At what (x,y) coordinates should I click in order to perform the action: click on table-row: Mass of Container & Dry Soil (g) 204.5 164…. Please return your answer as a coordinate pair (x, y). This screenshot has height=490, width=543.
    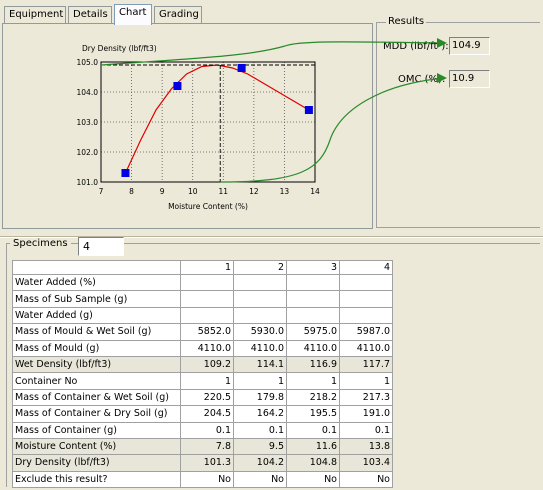
    Looking at the image, I should click on (202, 414).